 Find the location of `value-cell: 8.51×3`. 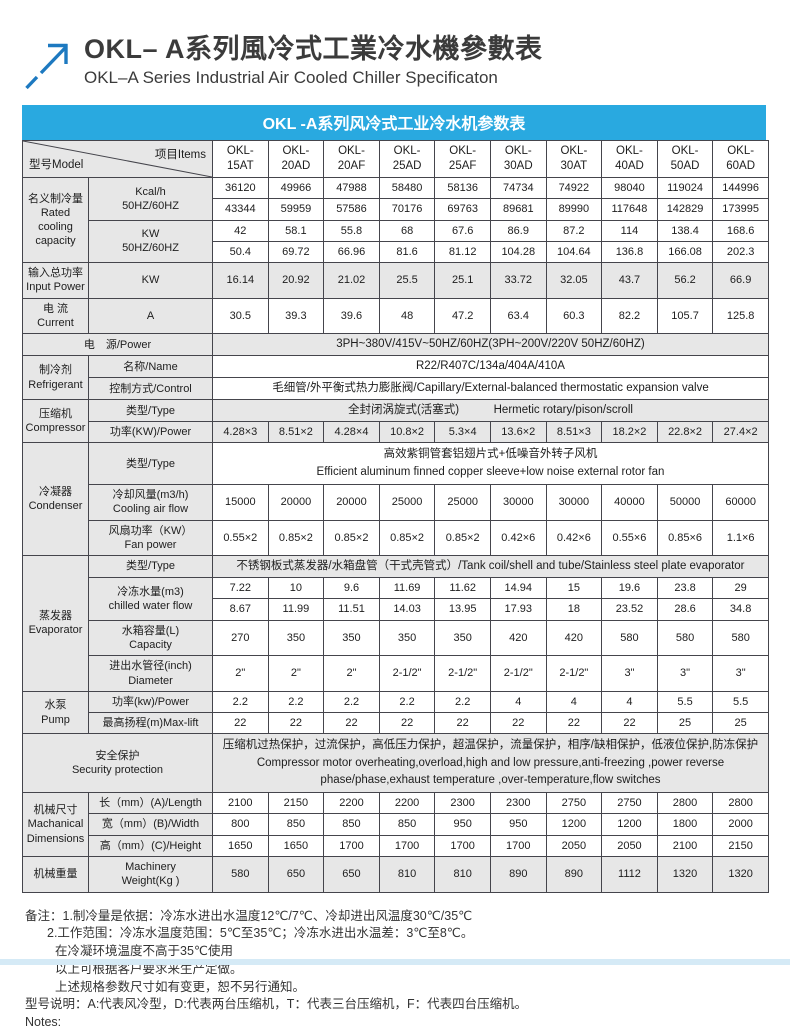

value-cell: 8.51×3 is located at coordinates (574, 432).